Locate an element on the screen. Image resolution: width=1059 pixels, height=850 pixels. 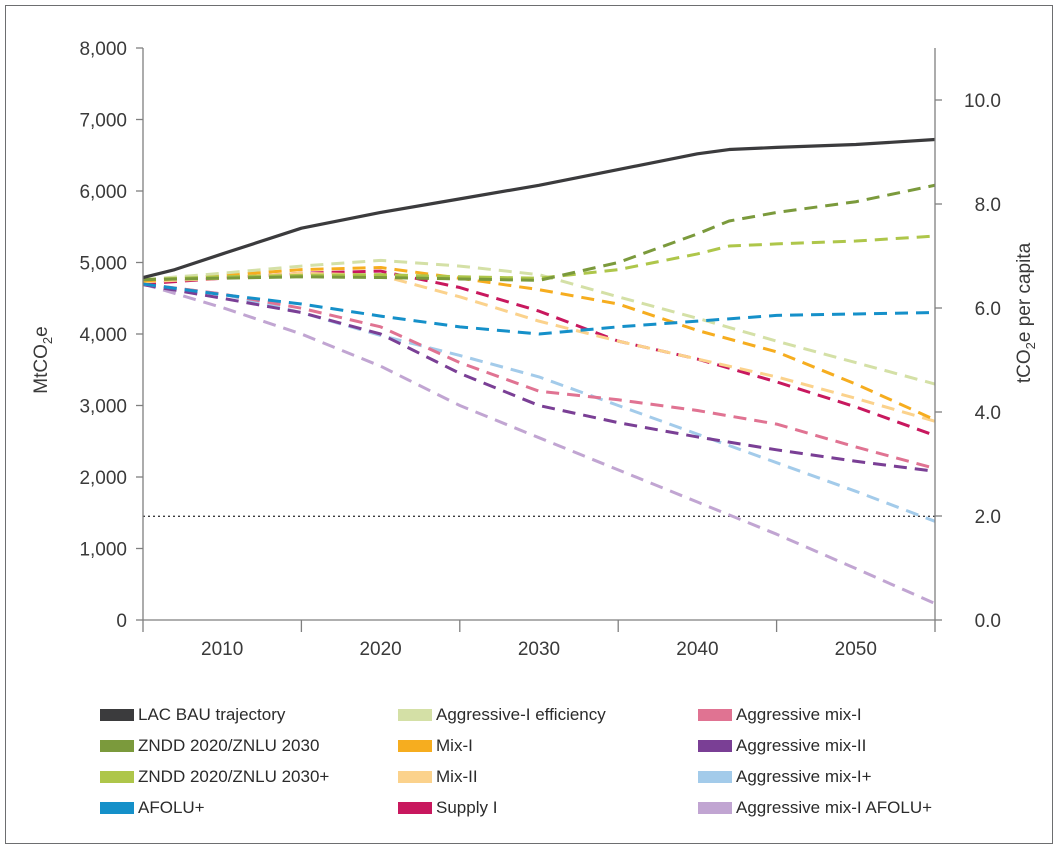
legend-item: Mix-I is located at coordinates (435, 746).